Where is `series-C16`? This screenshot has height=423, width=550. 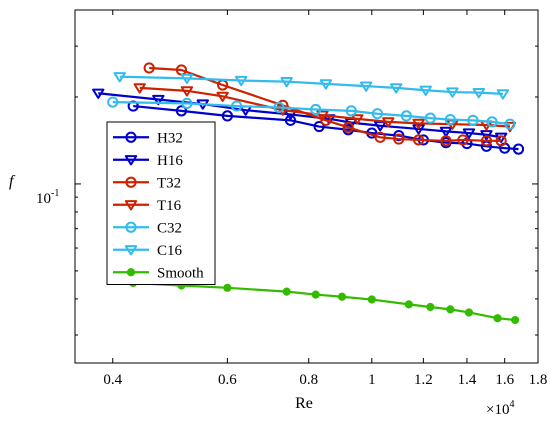
series-C16 is located at coordinates (311, 86).